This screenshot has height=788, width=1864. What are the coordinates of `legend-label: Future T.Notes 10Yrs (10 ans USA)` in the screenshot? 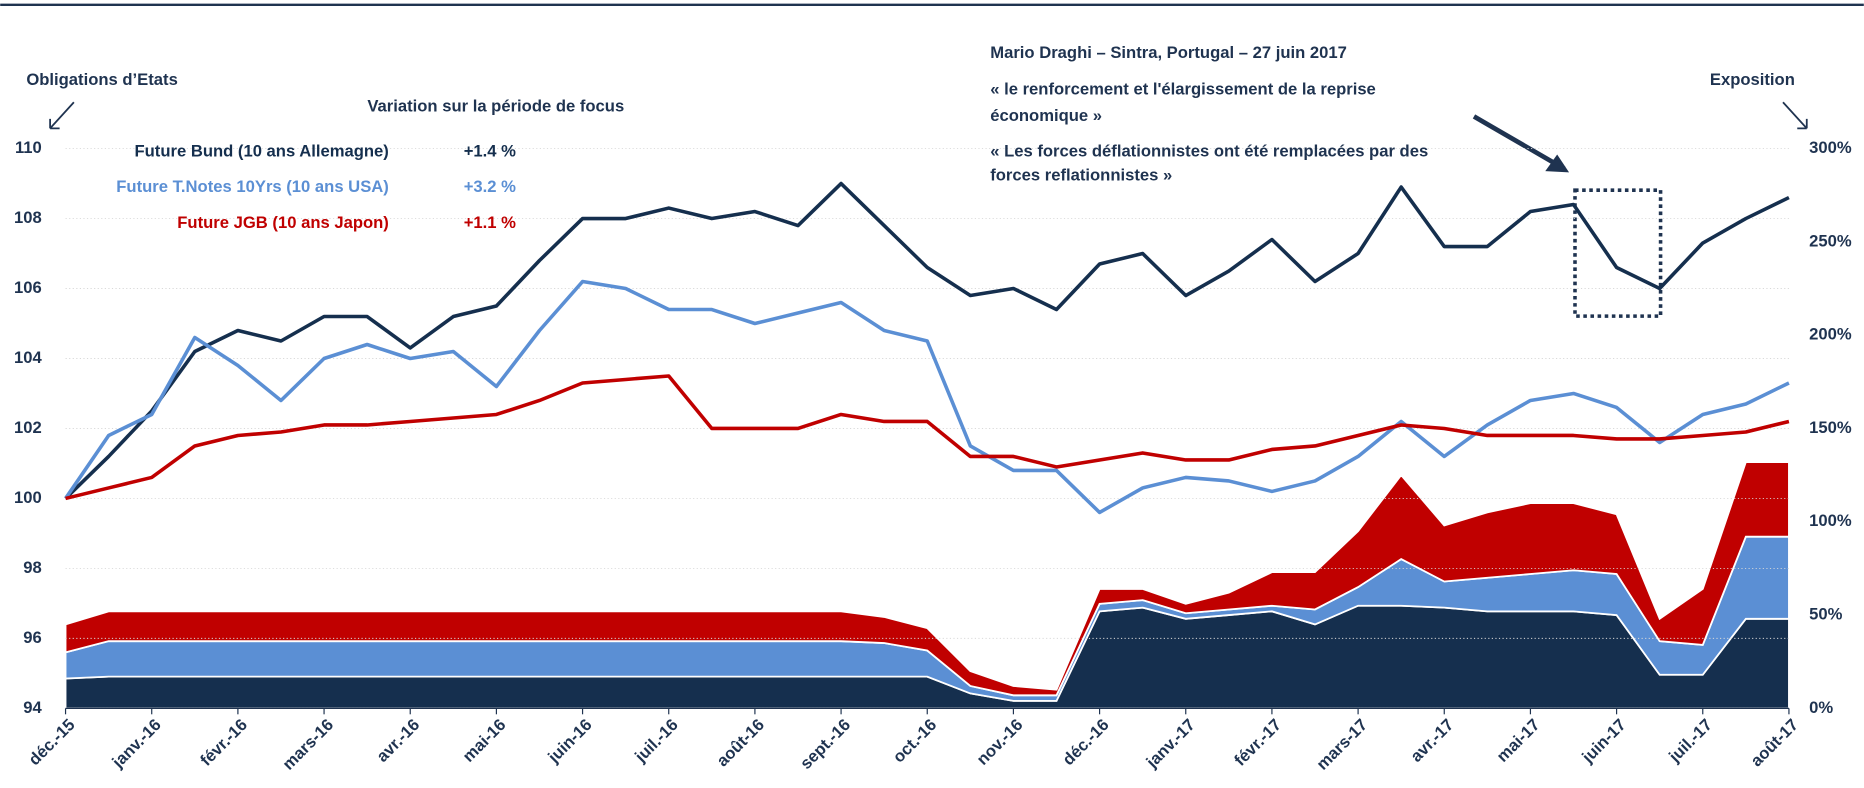 It's located at (252, 186).